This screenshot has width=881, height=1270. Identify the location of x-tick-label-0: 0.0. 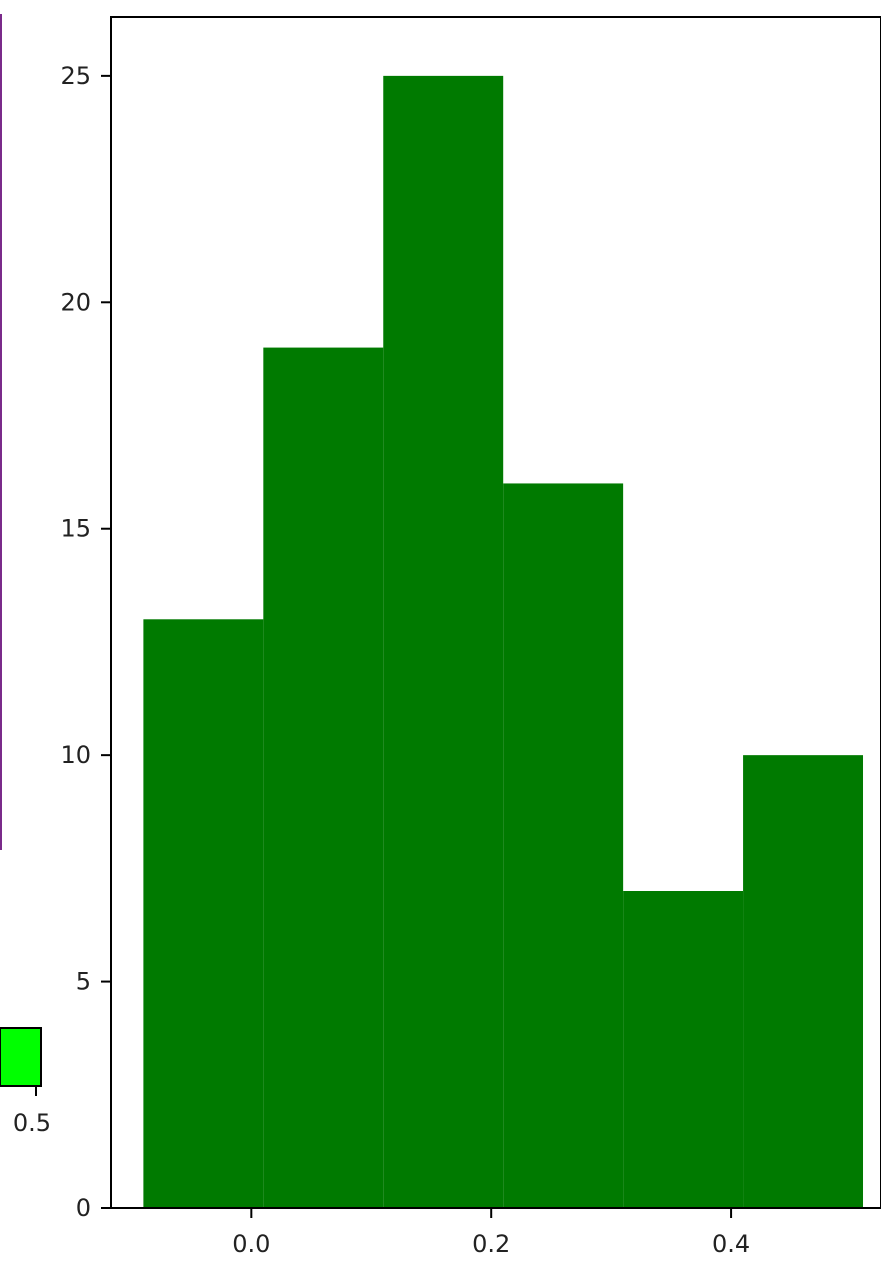
(251, 1244).